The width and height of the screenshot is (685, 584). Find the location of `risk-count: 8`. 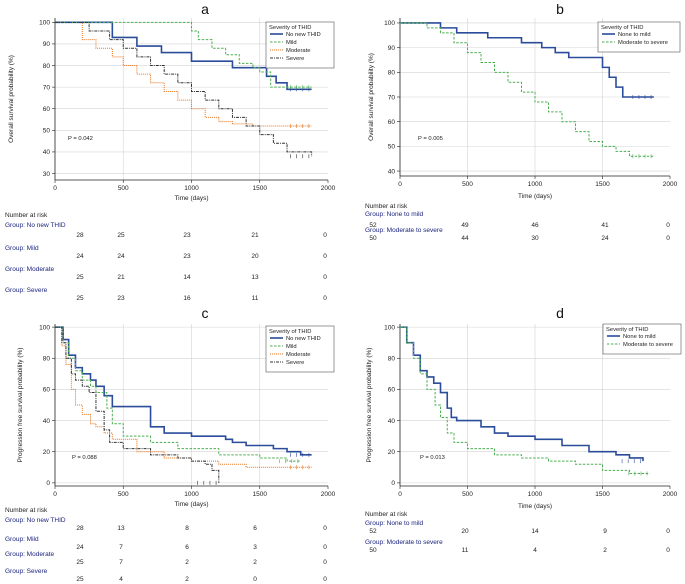

risk-count: 8 is located at coordinates (187, 528).